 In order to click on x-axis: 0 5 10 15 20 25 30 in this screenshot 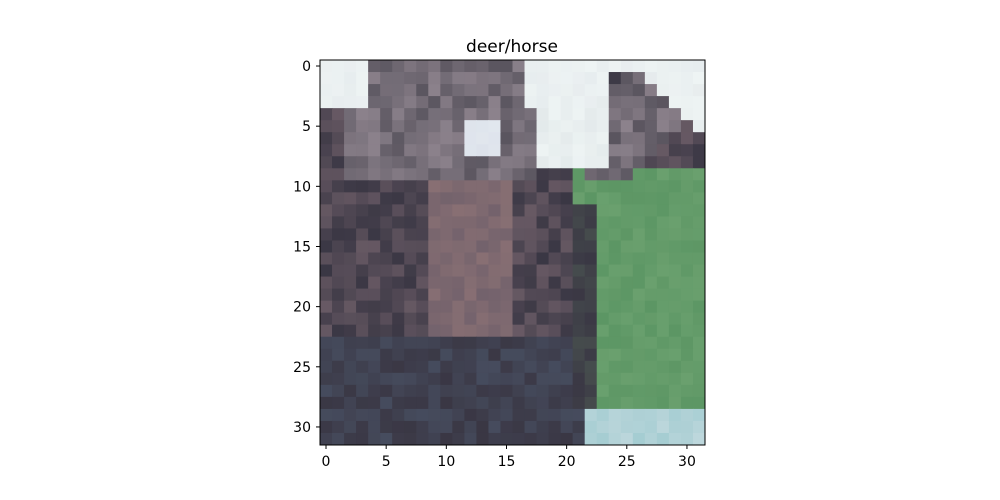, I will do `click(509, 457)`.